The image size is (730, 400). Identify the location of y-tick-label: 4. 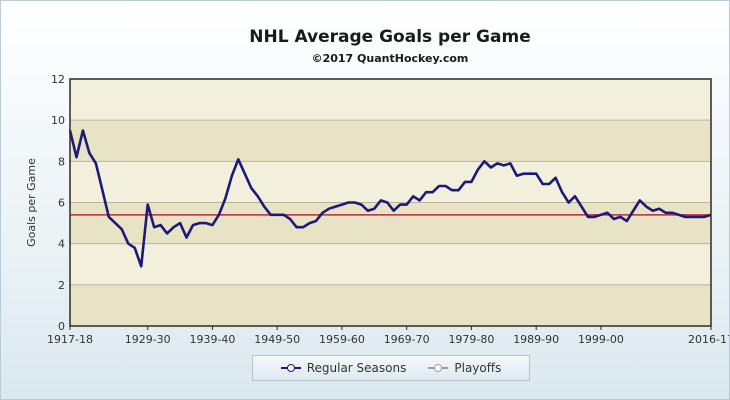
(61, 244).